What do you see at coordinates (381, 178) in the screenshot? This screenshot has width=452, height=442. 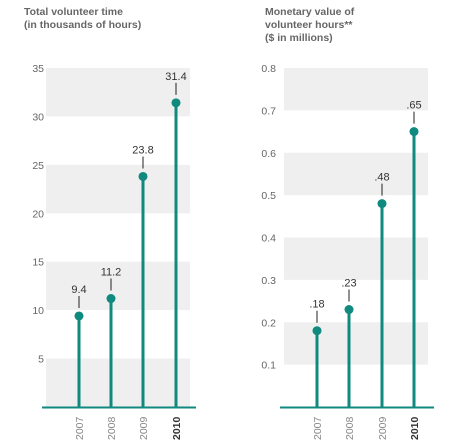 I see `data-label: .48` at bounding box center [381, 178].